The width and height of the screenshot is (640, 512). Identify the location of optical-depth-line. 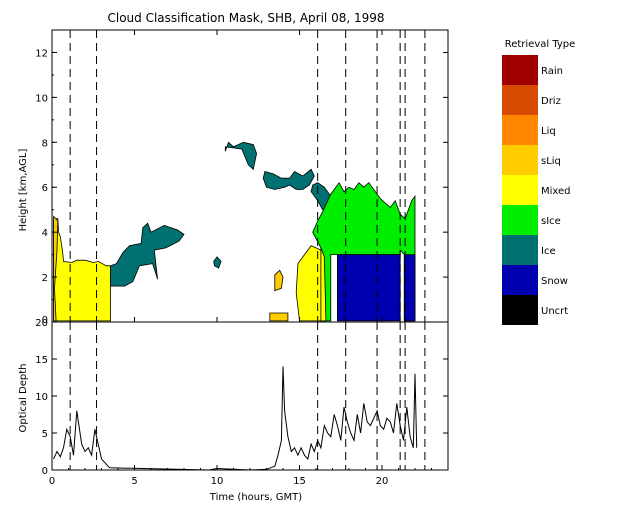
(235, 418).